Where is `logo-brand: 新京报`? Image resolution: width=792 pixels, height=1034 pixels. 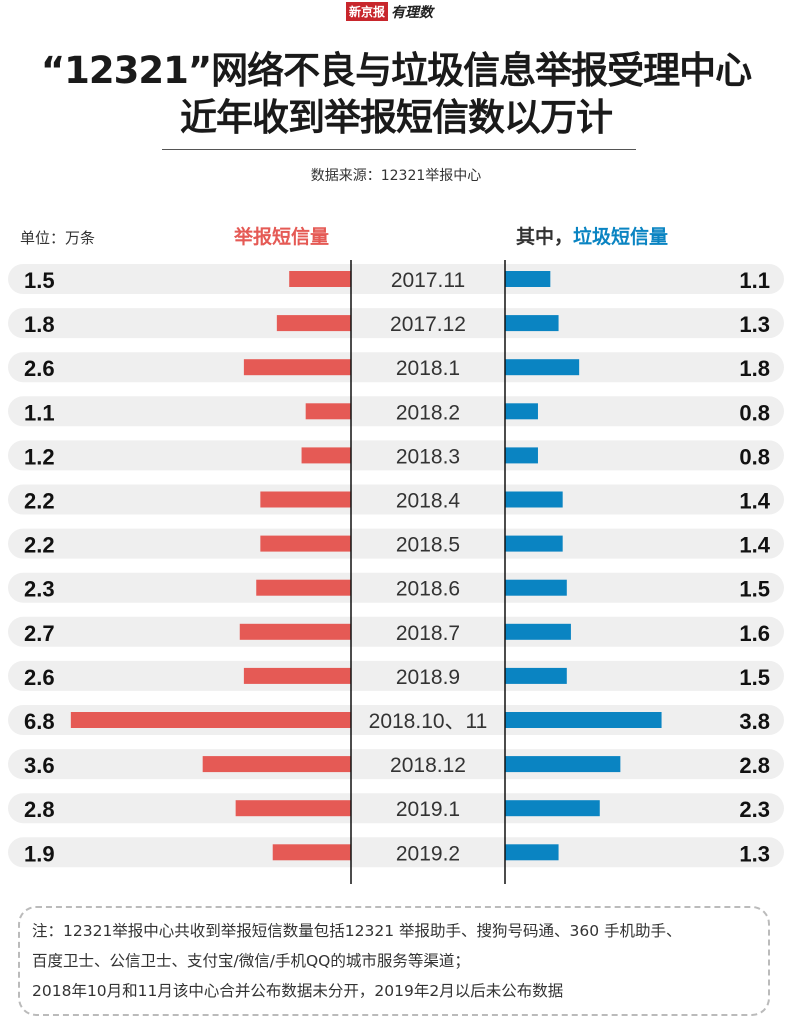 logo-brand: 新京报 is located at coordinates (367, 11).